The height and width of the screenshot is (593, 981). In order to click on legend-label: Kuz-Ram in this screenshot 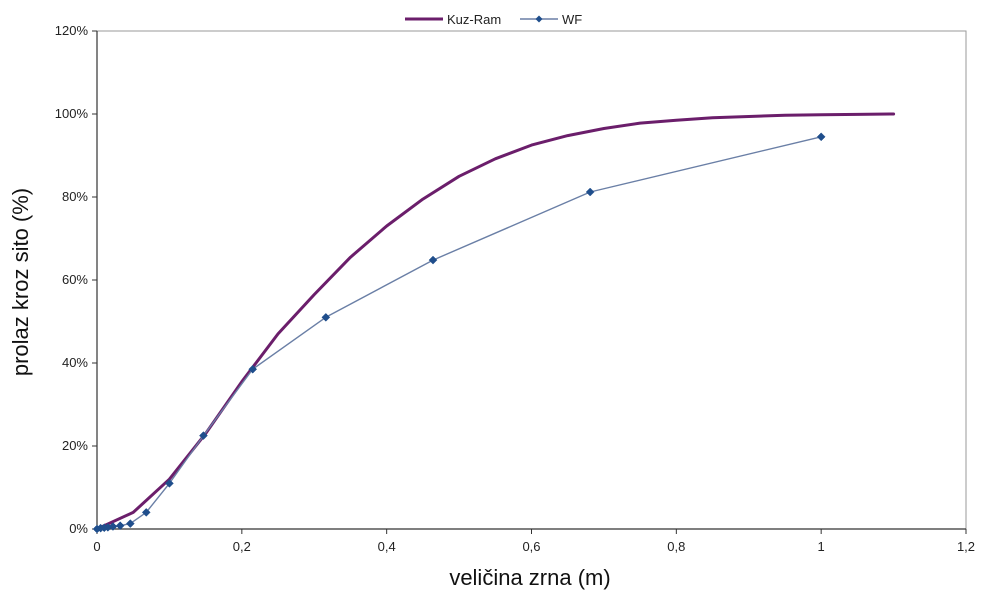, I will do `click(474, 19)`.